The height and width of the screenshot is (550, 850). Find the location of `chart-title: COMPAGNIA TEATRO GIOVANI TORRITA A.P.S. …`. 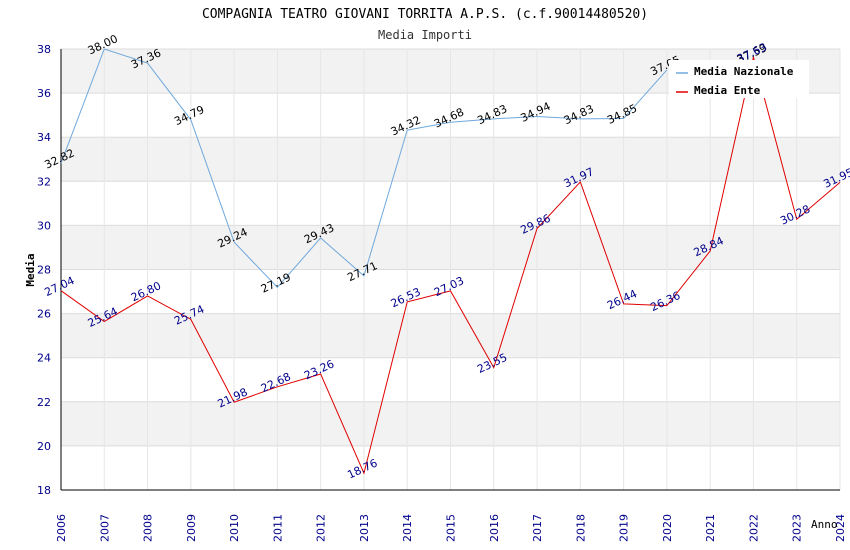

chart-title: COMPAGNIA TEATRO GIOVANI TORRITA A.P.S. … is located at coordinates (425, 14).